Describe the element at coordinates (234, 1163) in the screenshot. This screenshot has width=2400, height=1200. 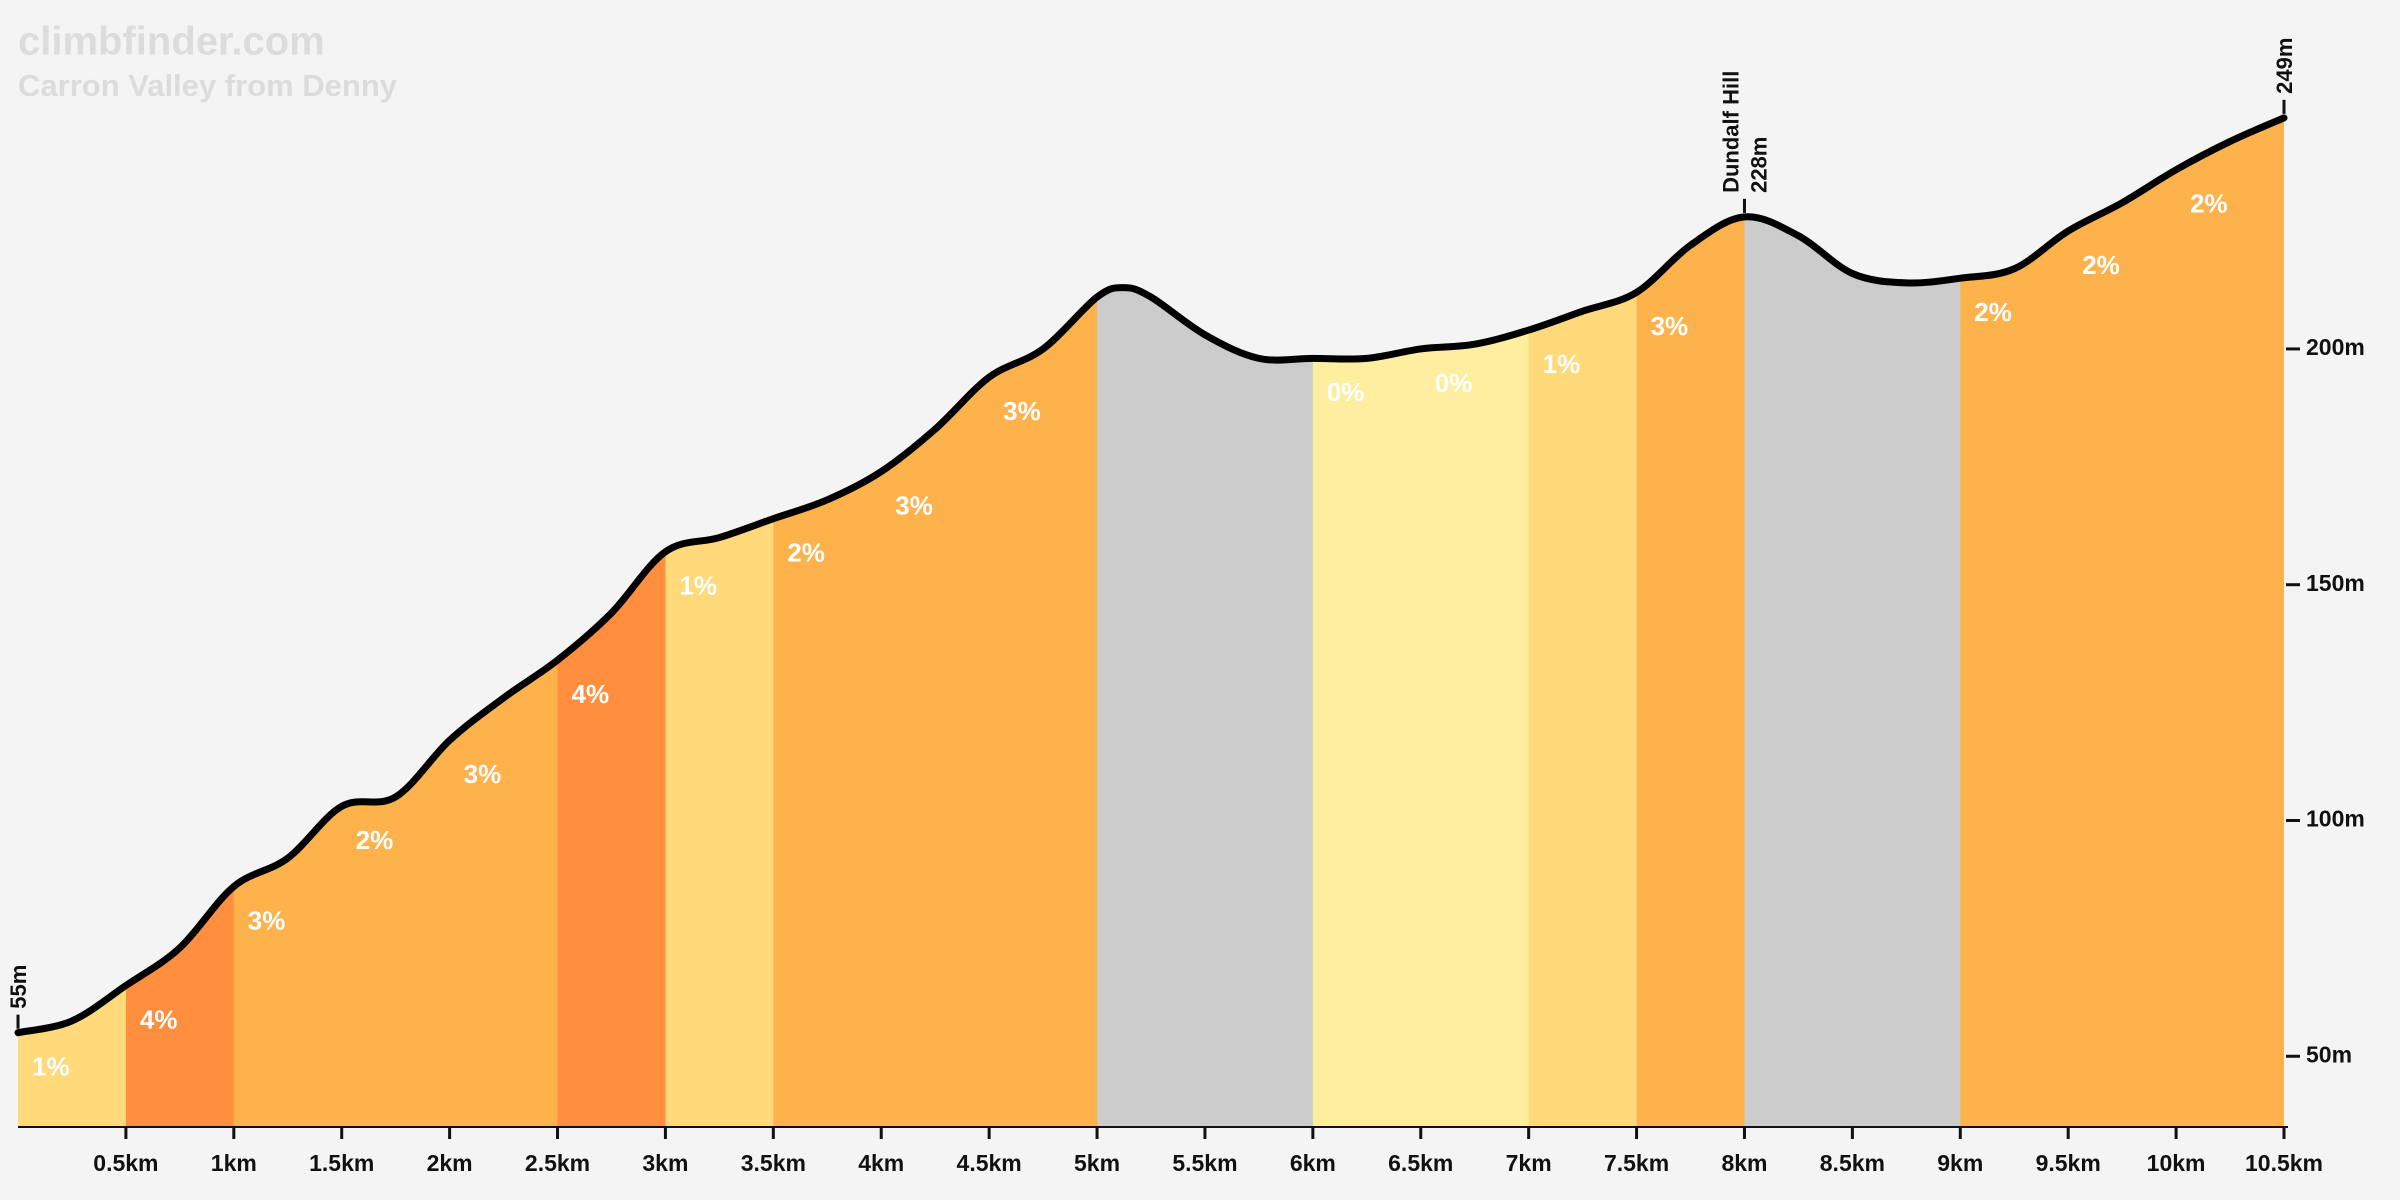
I see `x-tick-label: 1km` at that location.